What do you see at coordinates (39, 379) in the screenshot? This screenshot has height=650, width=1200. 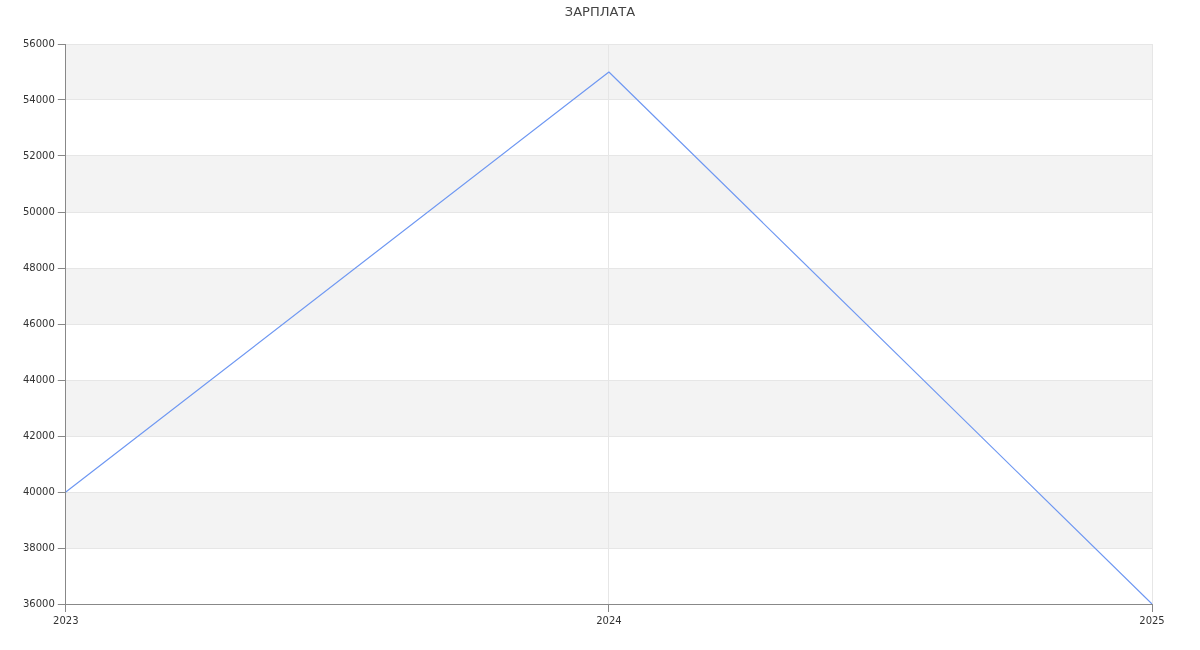 I see `y-tick-label: 44000` at bounding box center [39, 379].